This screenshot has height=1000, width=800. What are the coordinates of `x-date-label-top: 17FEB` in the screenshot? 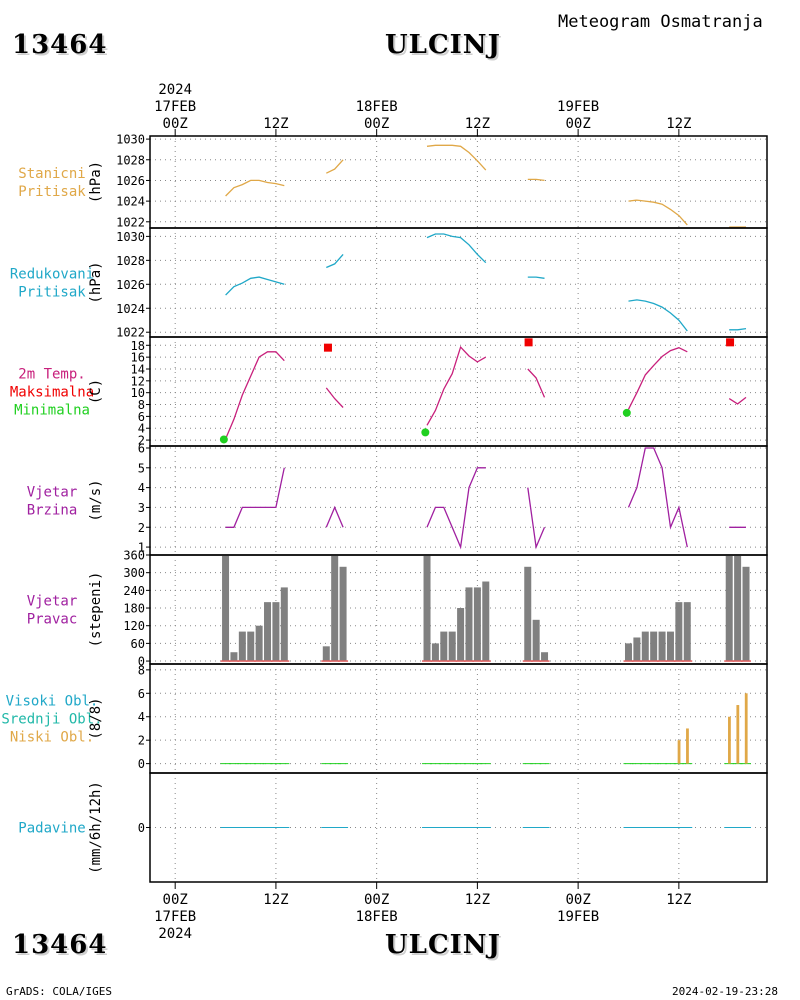 It's located at (175, 107).